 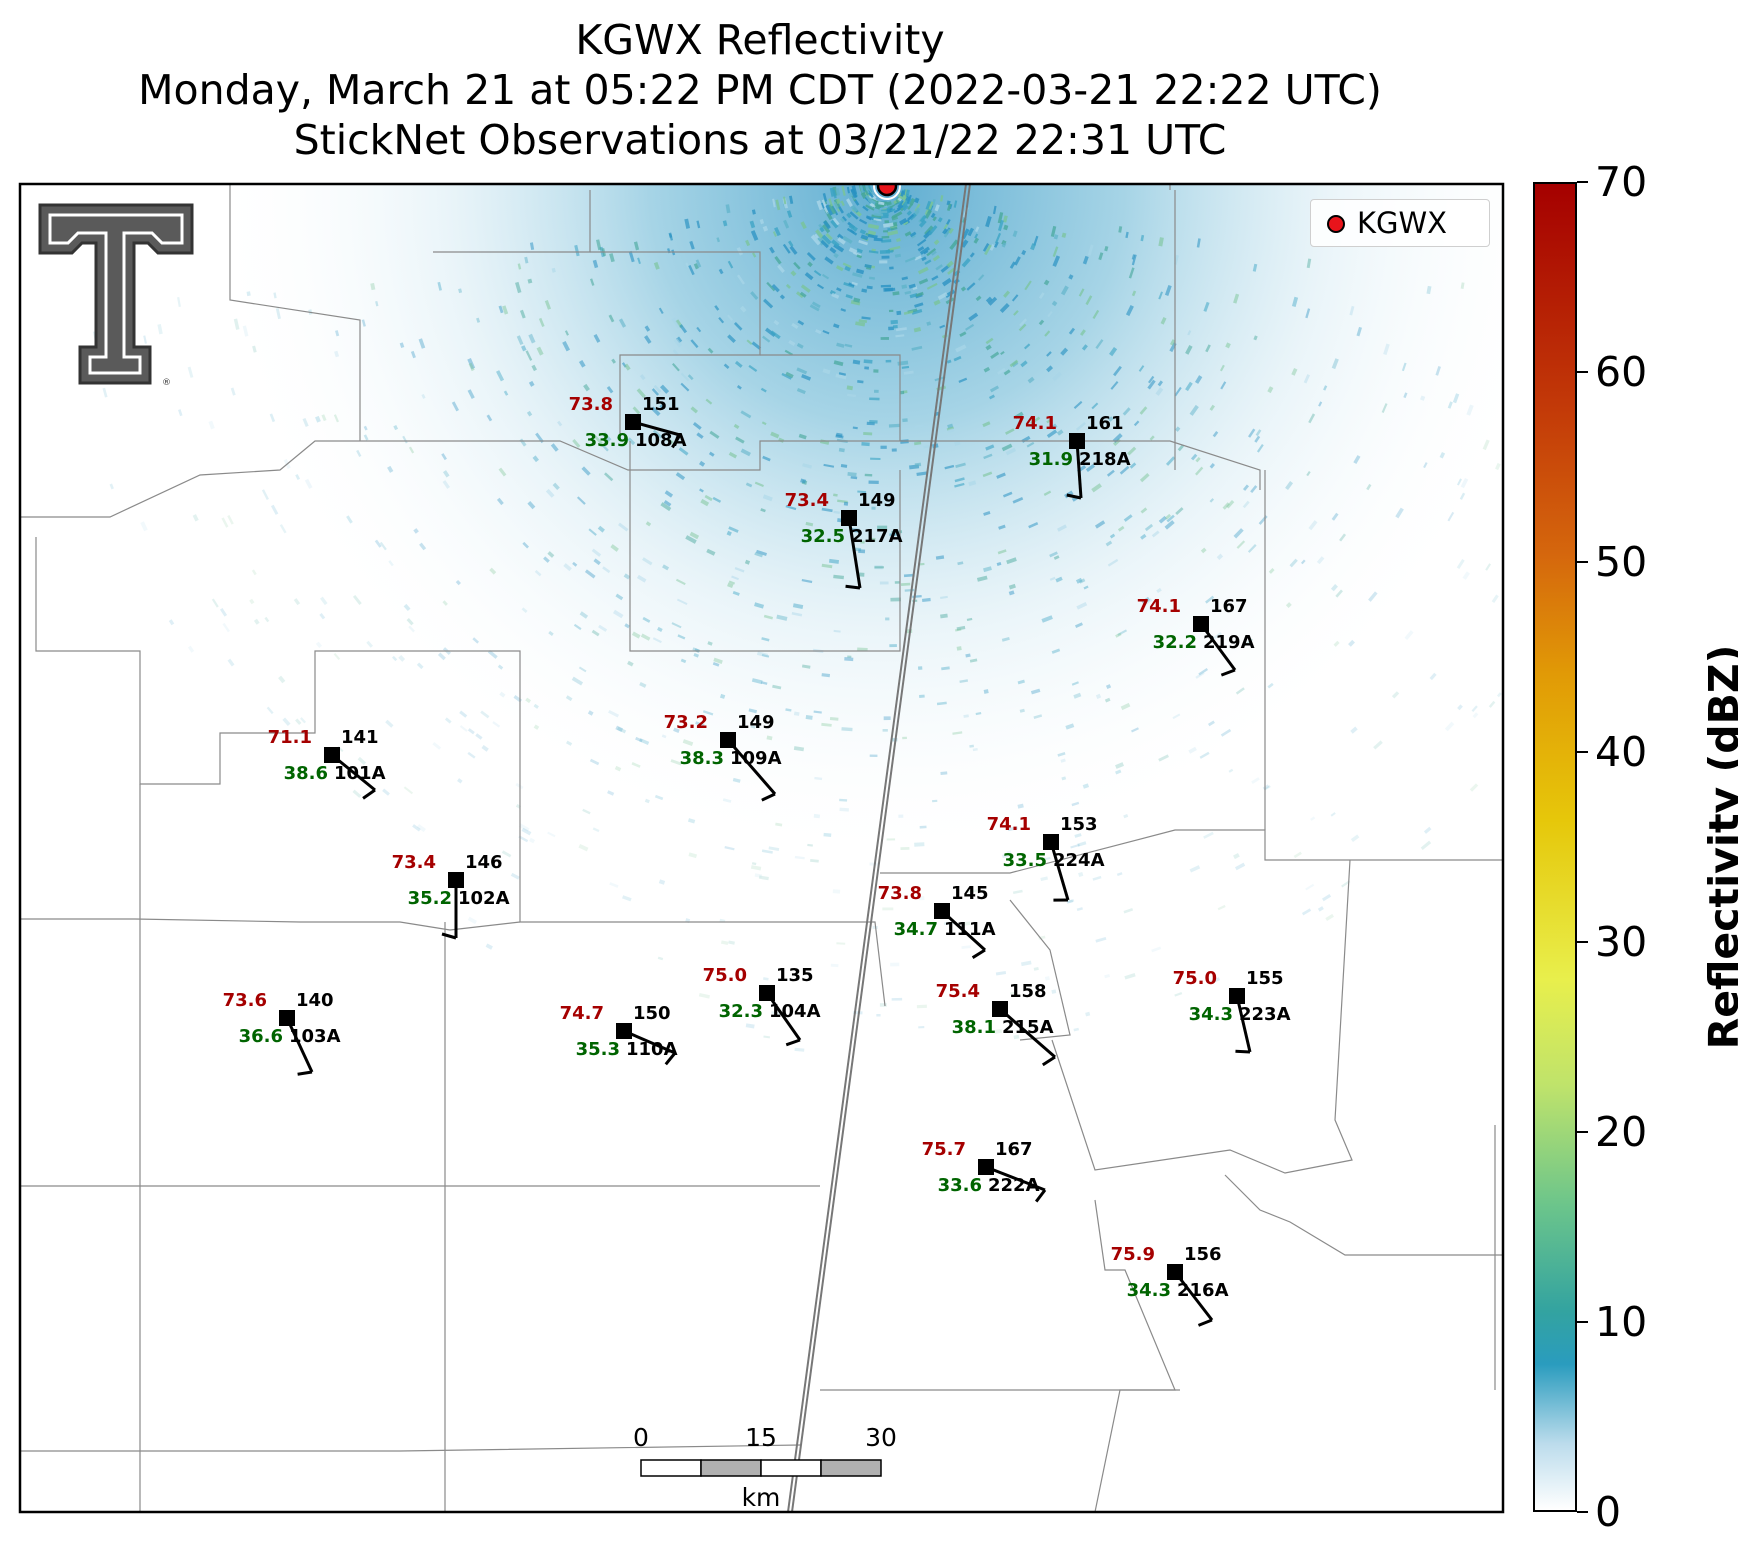 I want to click on station-temp: 73.2, so click(x=686, y=722).